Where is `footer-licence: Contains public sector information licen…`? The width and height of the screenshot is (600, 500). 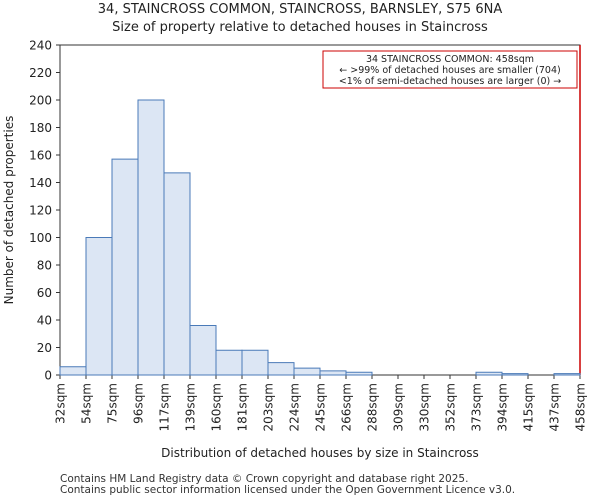
footer-licence: Contains public sector information licen… is located at coordinates (288, 490).